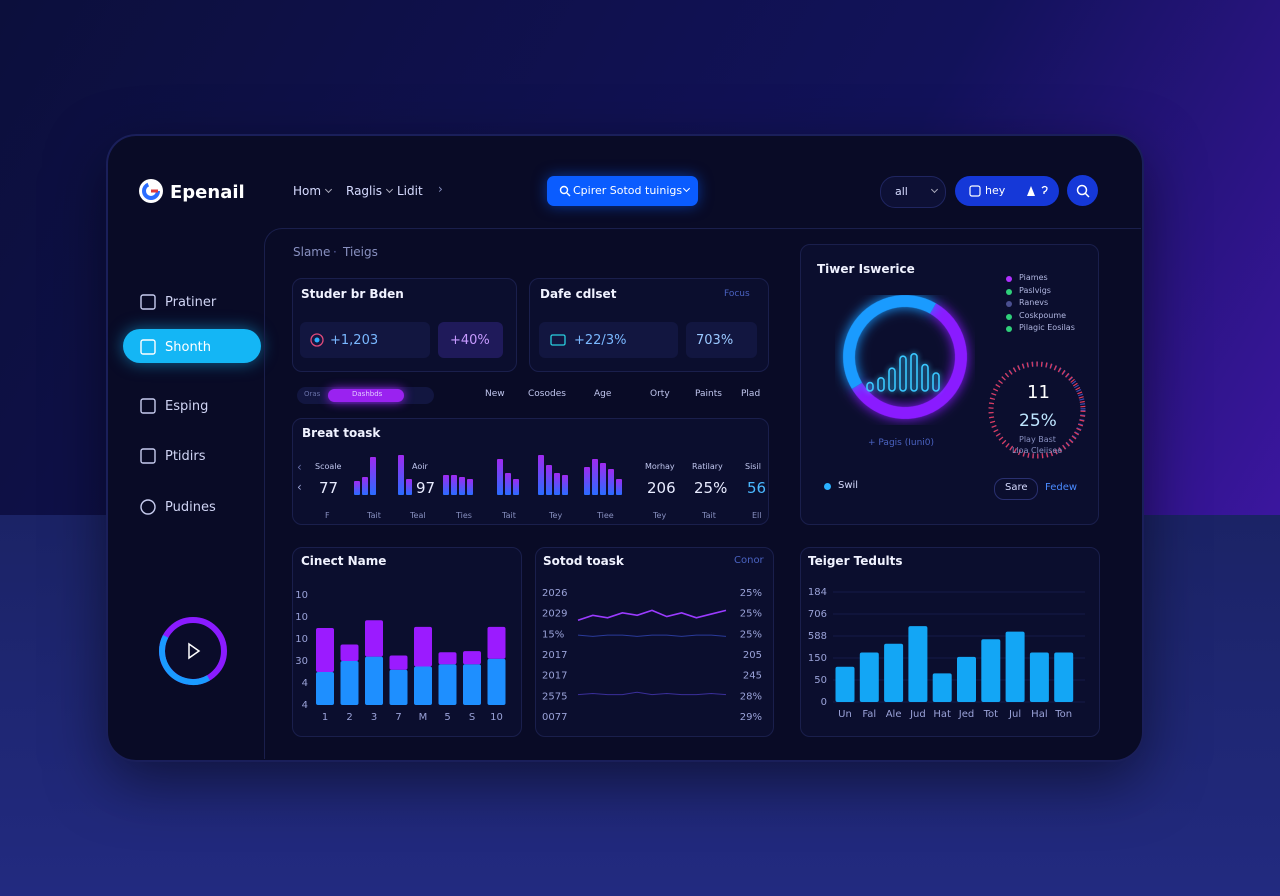  Describe the element at coordinates (327, 515) in the screenshot. I see `x-label: F` at that location.